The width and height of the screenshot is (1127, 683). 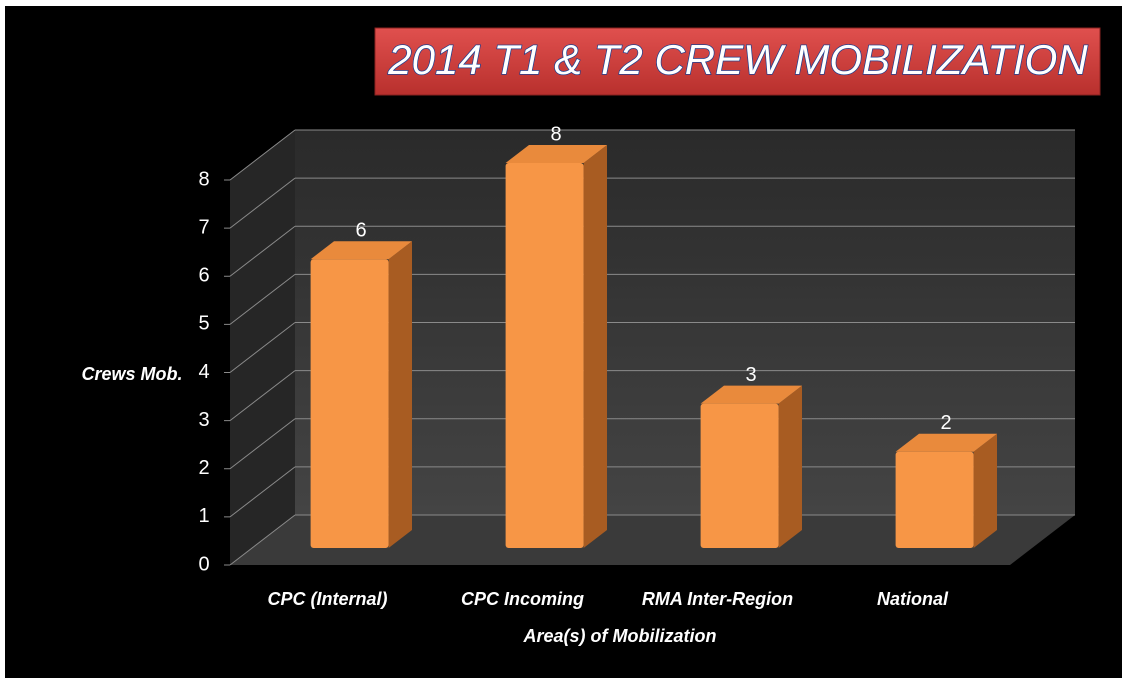 What do you see at coordinates (203, 179) in the screenshot?
I see `y-tick-label: 8` at bounding box center [203, 179].